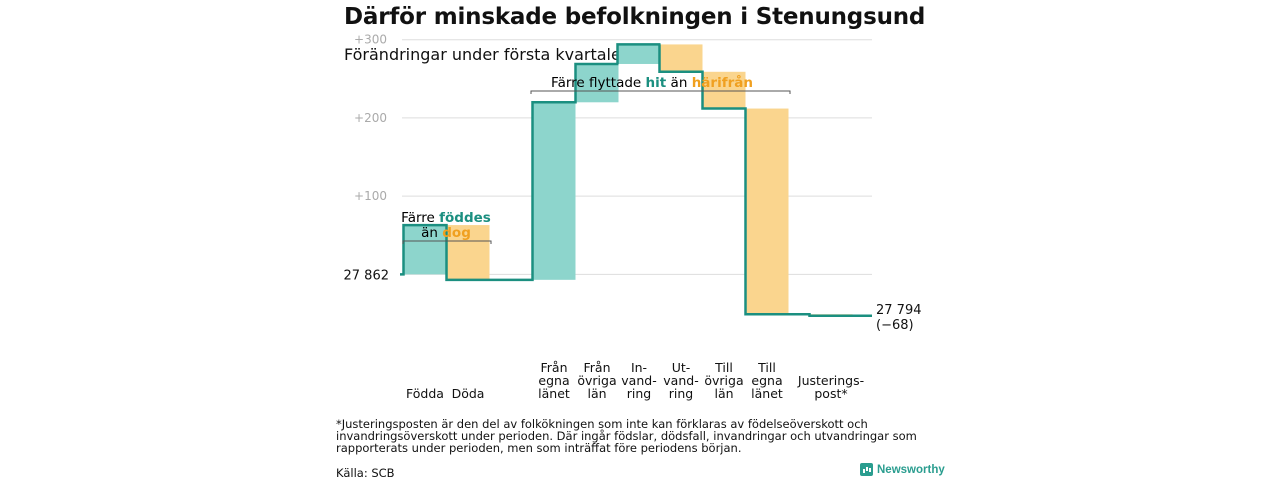  What do you see at coordinates (866, 469) in the screenshot?
I see `bar-chart-icon` at bounding box center [866, 469].